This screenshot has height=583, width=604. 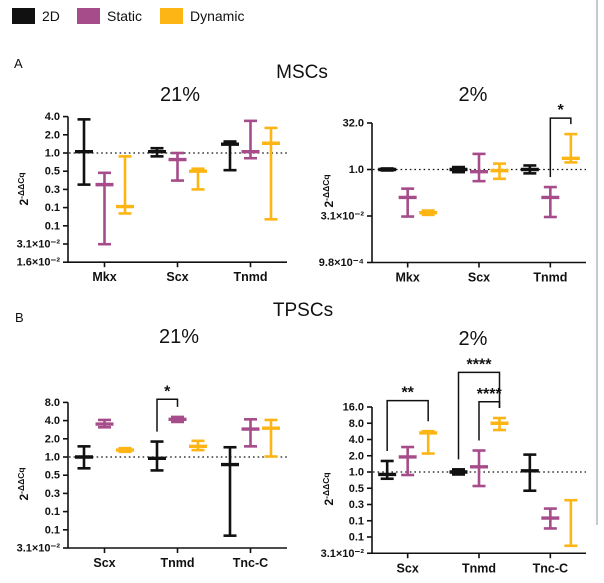 What do you see at coordinates (217, 16) in the screenshot?
I see `legend-label-dynamic: Dynamic` at bounding box center [217, 16].